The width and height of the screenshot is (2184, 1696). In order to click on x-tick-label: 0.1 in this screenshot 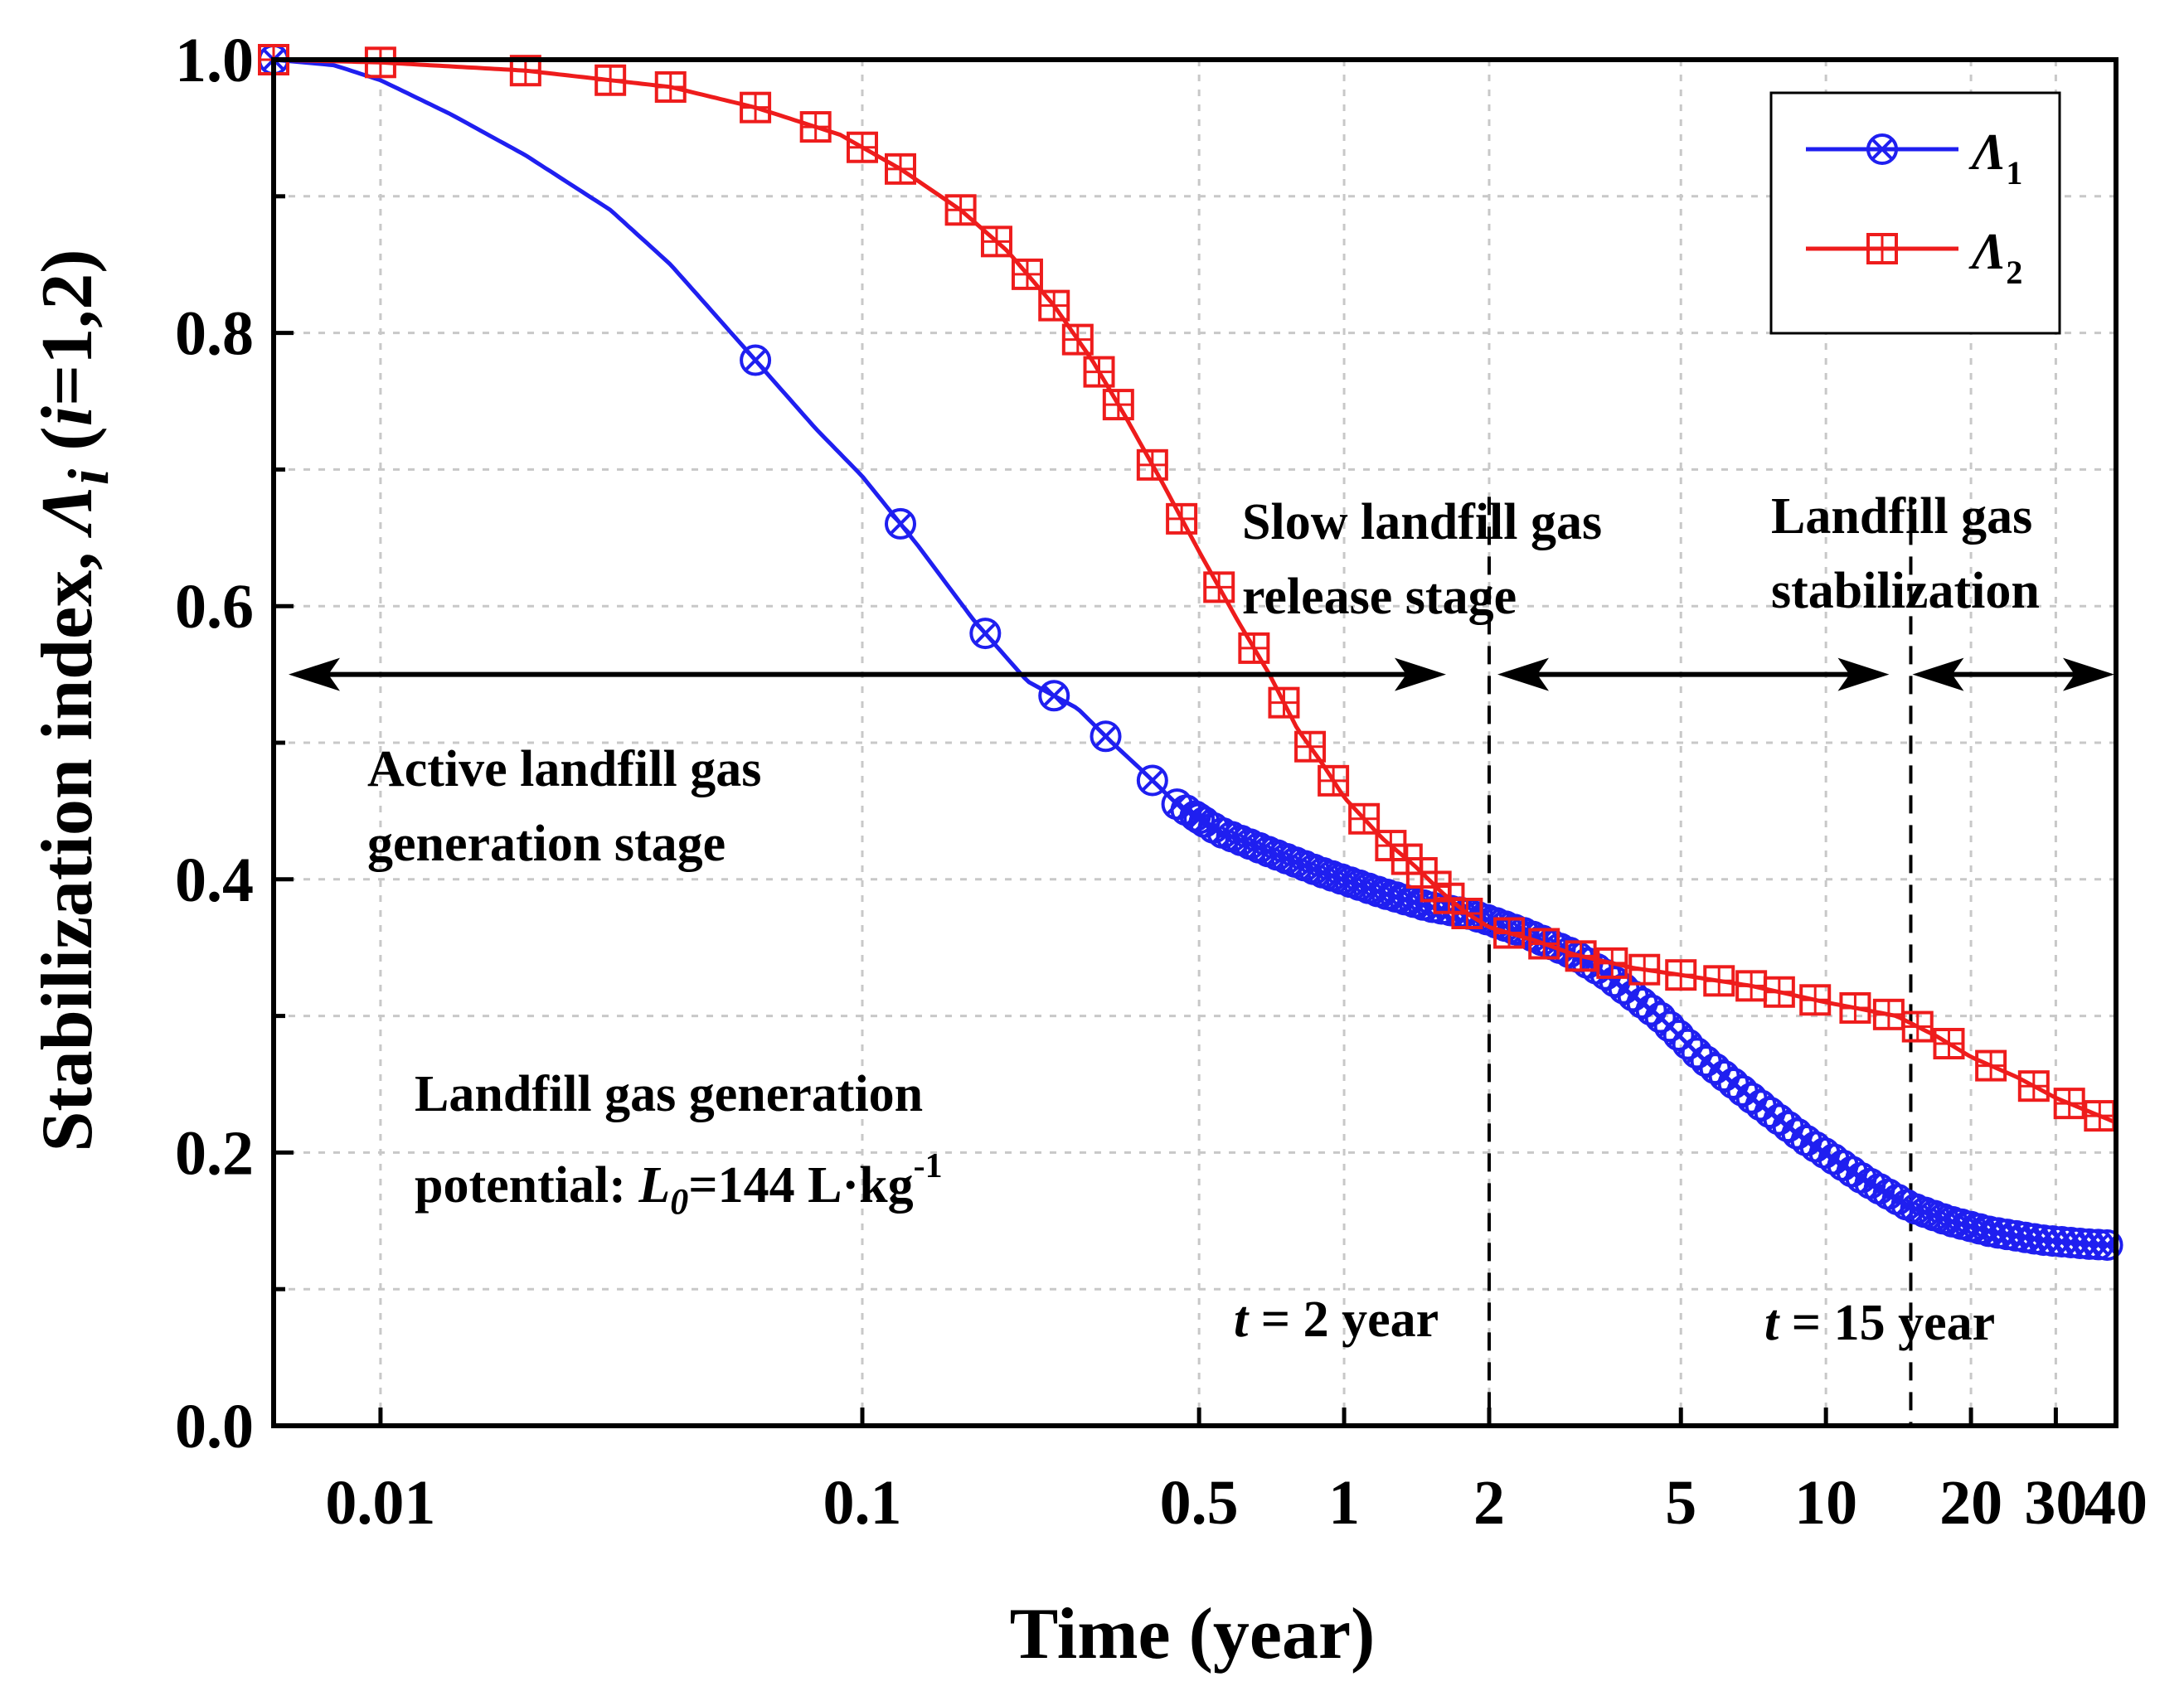, I will do `click(862, 1503)`.